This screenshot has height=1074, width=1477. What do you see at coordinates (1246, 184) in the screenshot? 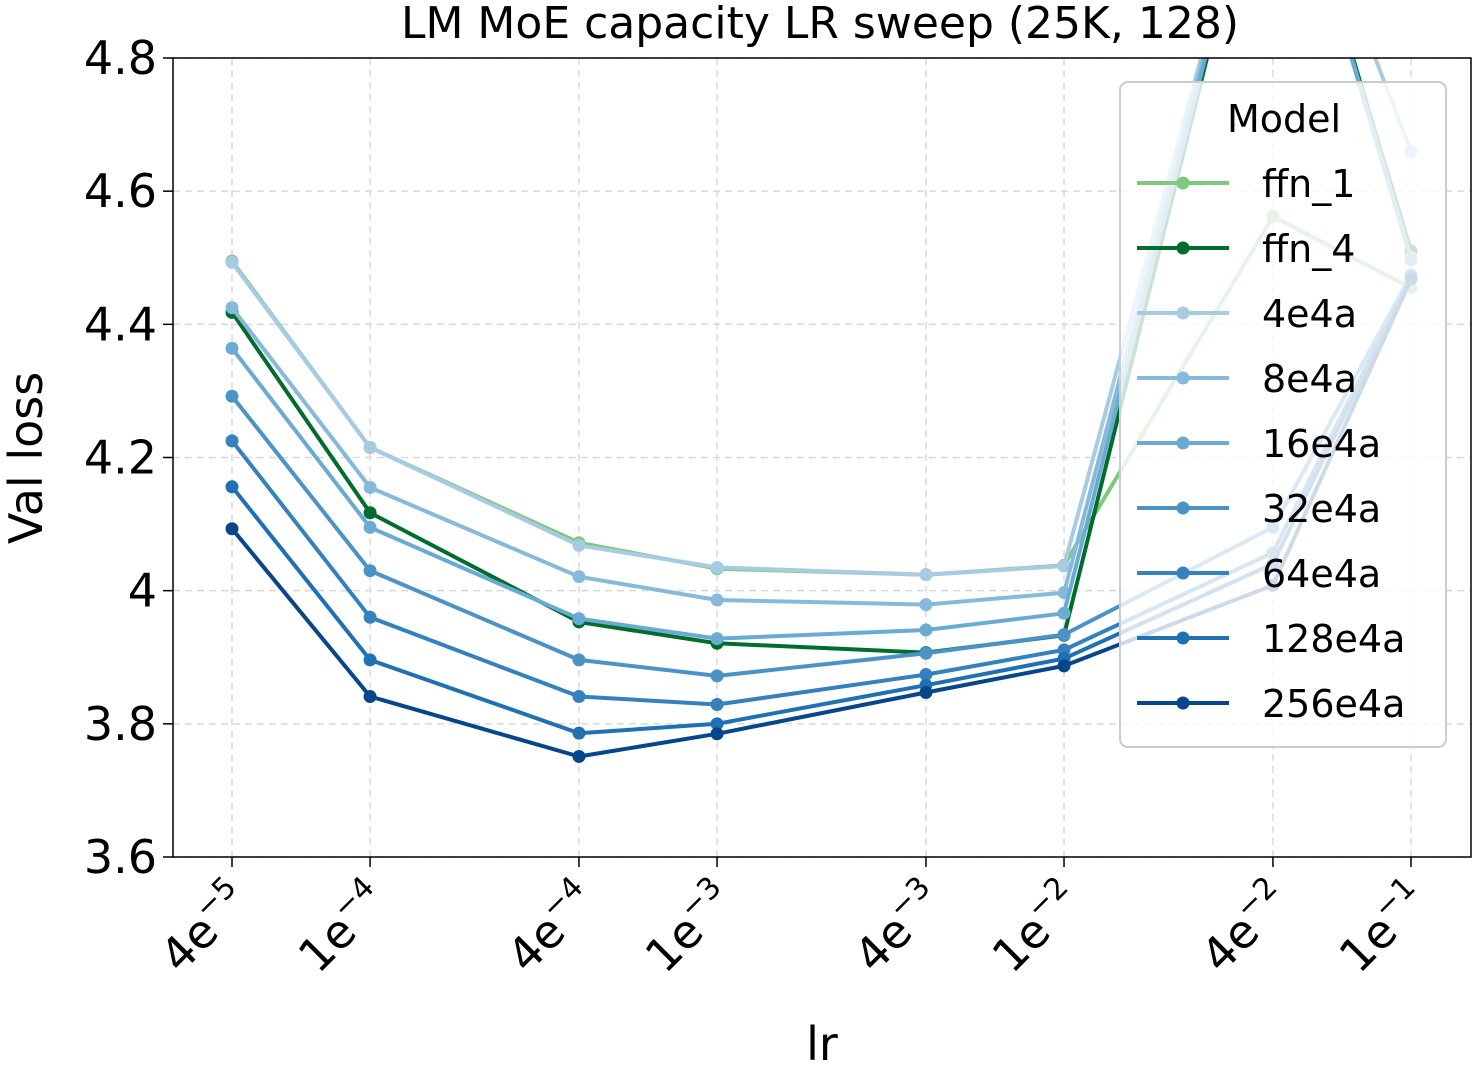
I see `legend-entry: ffn_1` at bounding box center [1246, 184].